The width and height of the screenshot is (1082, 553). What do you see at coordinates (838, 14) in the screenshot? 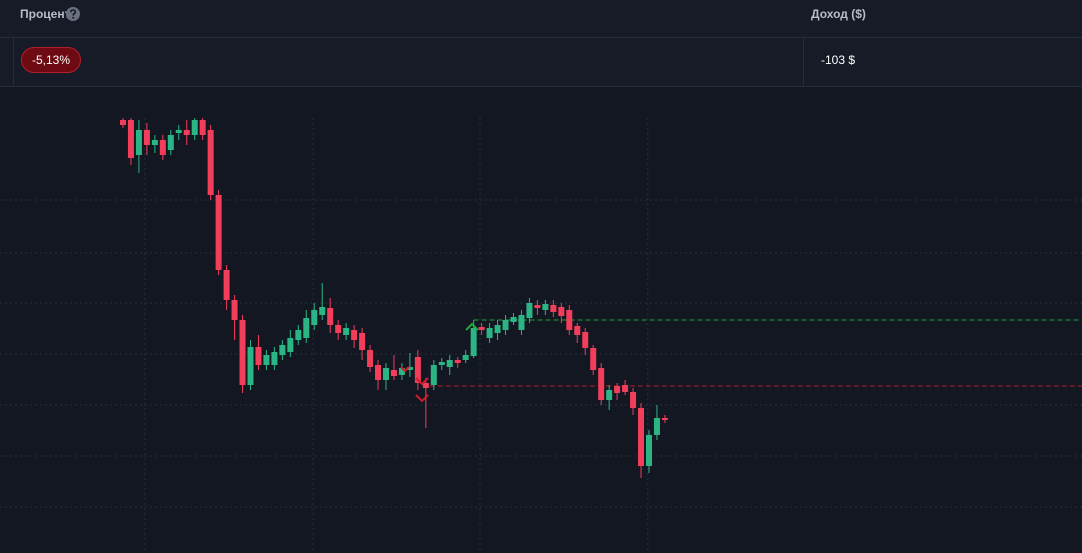
I see `column-header: Доход ($)` at bounding box center [838, 14].